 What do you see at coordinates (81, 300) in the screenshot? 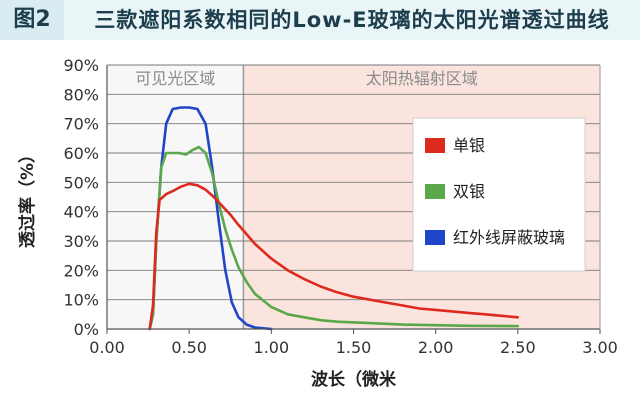
I see `y-tick-label: 10%` at bounding box center [81, 300].